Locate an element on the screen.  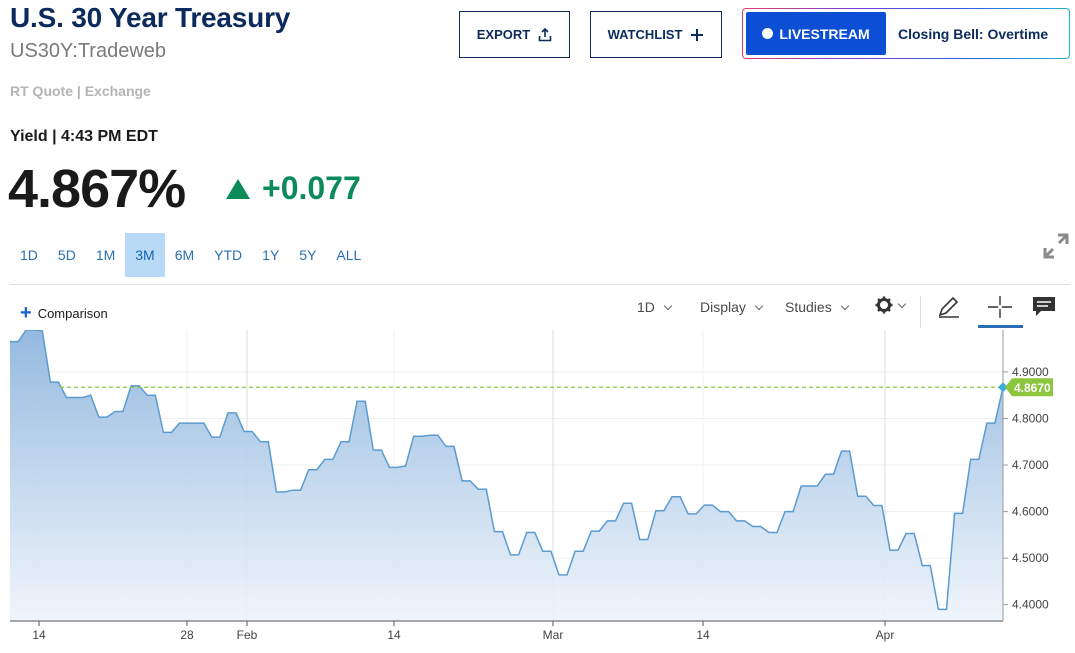
y-tick-label: 4.6000 is located at coordinates (1030, 512).